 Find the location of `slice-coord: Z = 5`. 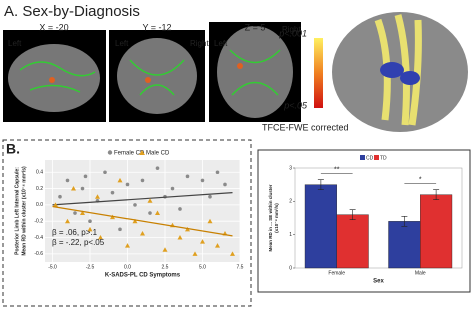

slice-coord: Z = 5 is located at coordinates (255, 27).